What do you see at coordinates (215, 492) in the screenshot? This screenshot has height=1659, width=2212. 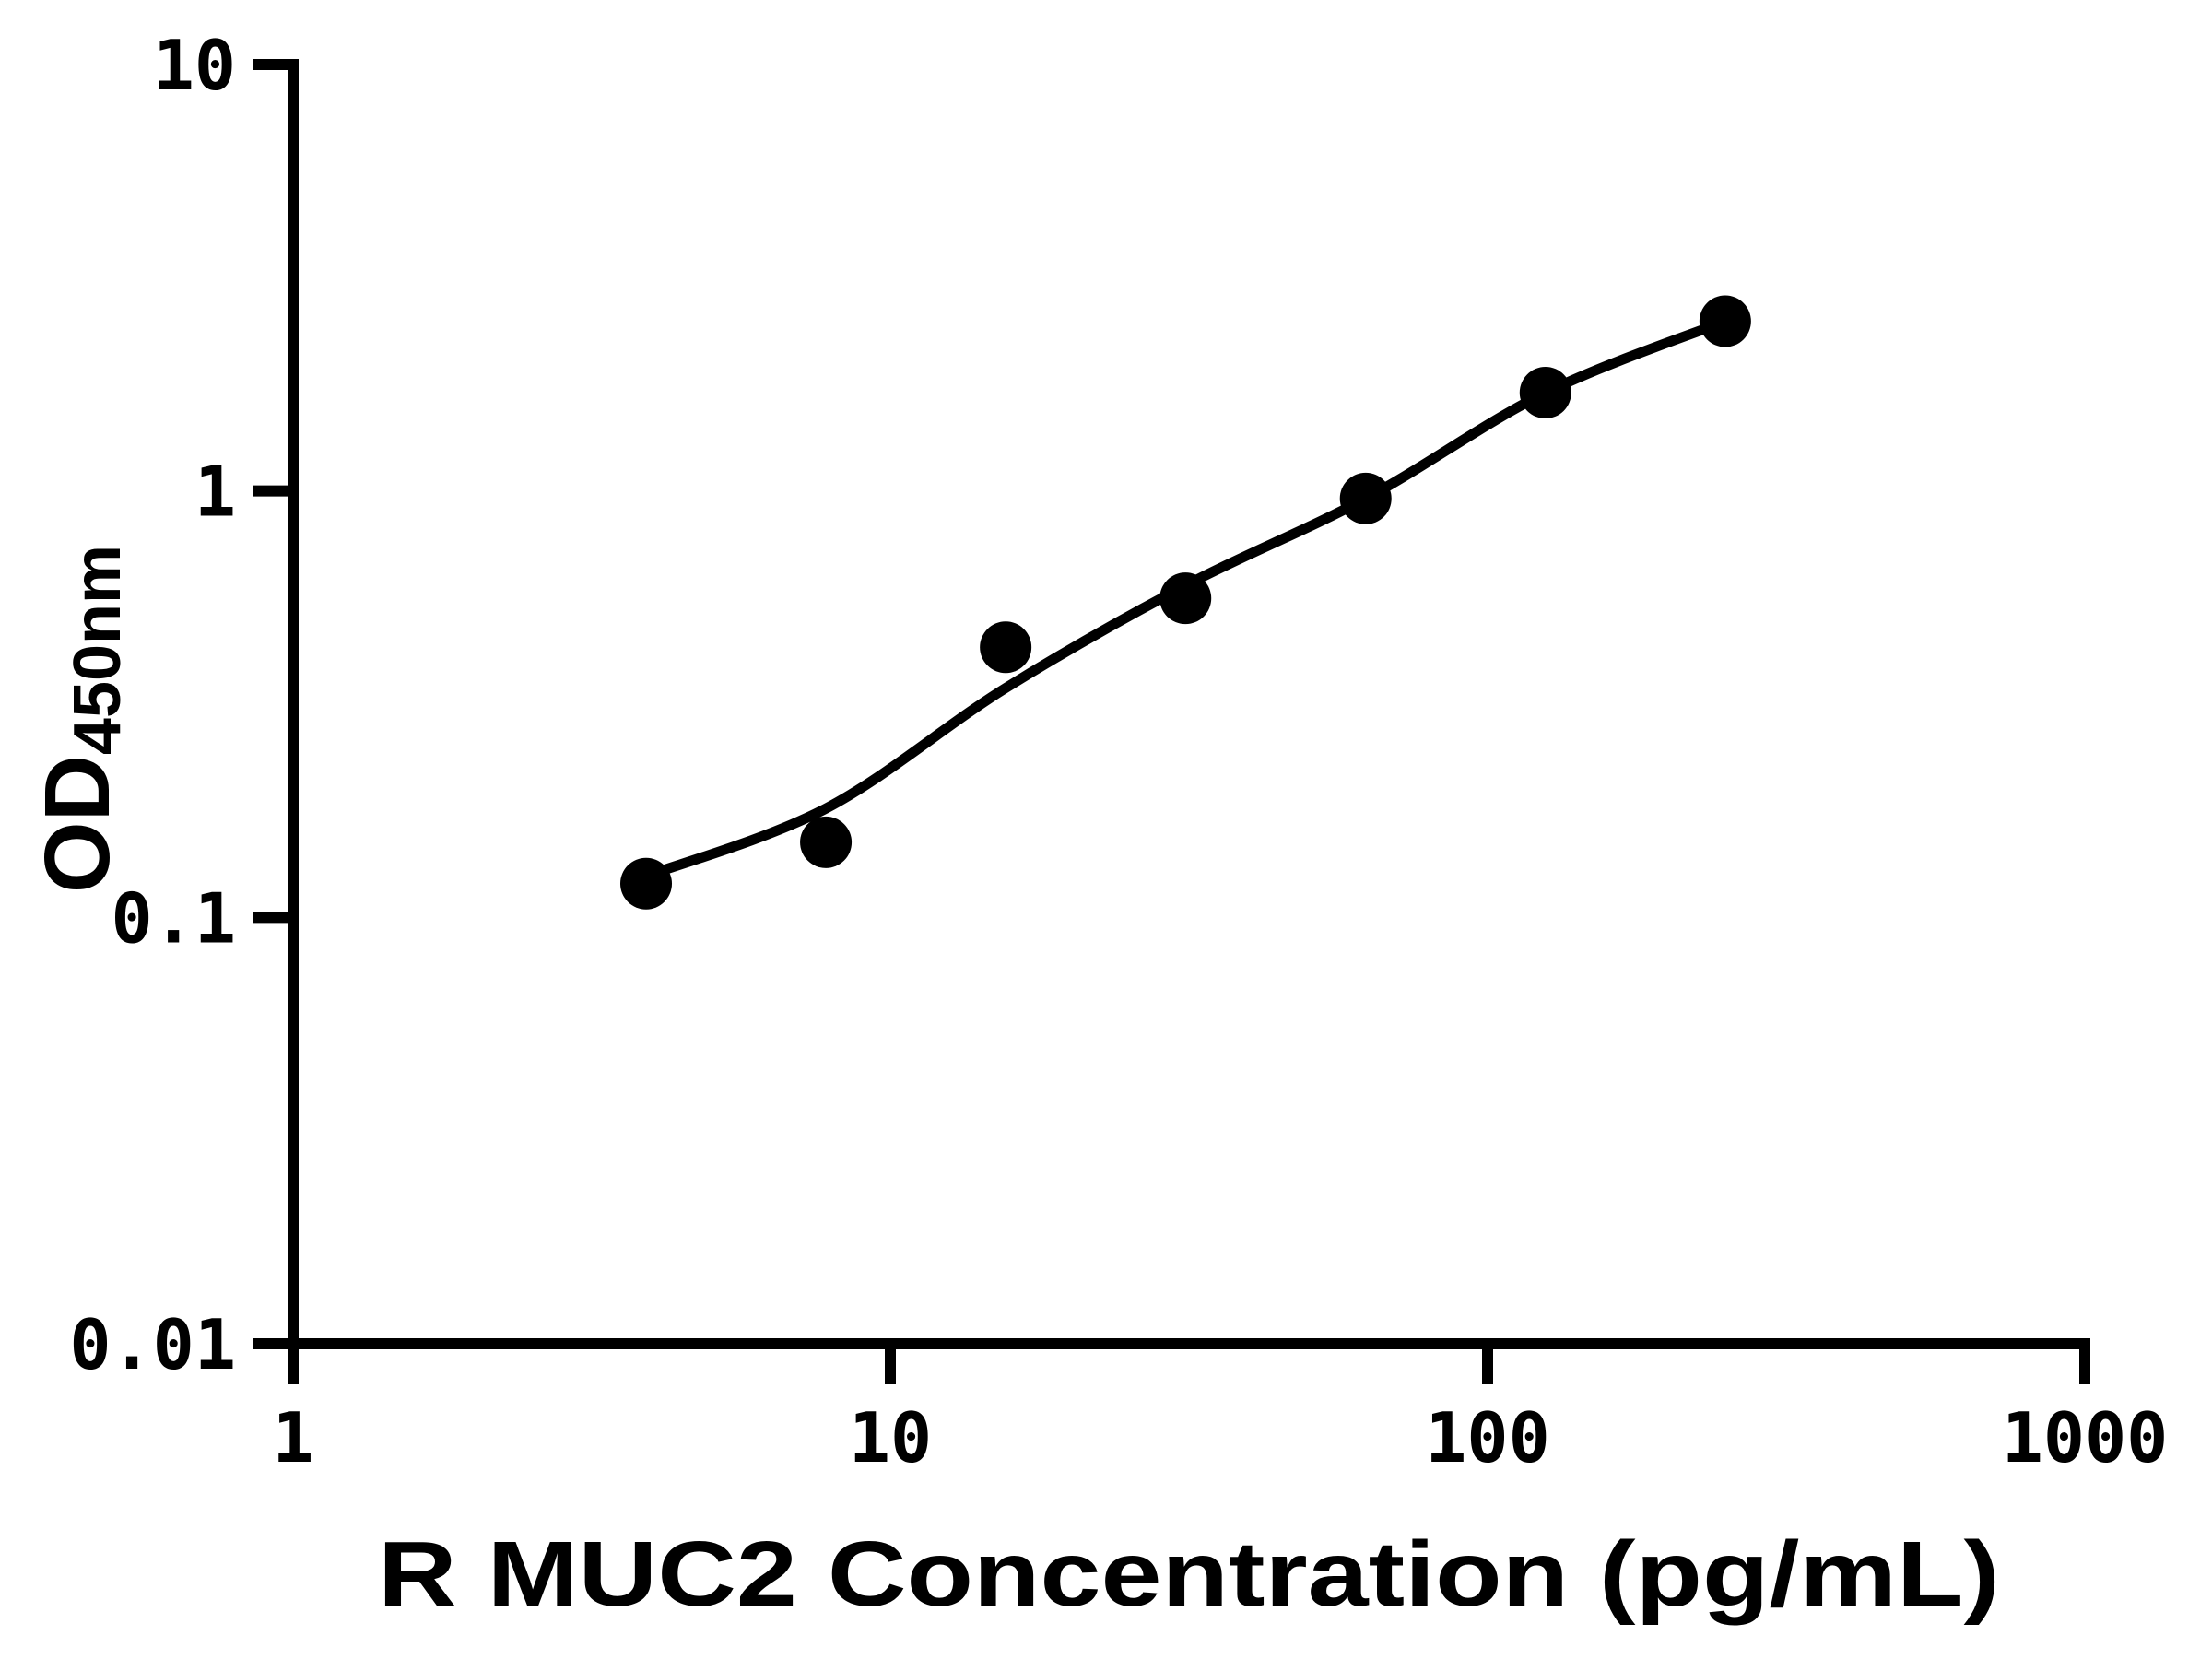 I see `y-tick-label: 1` at bounding box center [215, 492].